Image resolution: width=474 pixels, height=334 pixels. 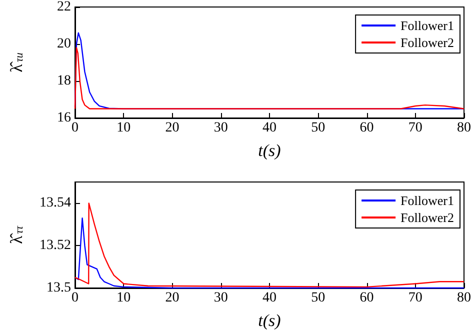 What do you see at coordinates (16, 62) in the screenshot?
I see `y-axis-title: λ̂τu` at bounding box center [16, 62].